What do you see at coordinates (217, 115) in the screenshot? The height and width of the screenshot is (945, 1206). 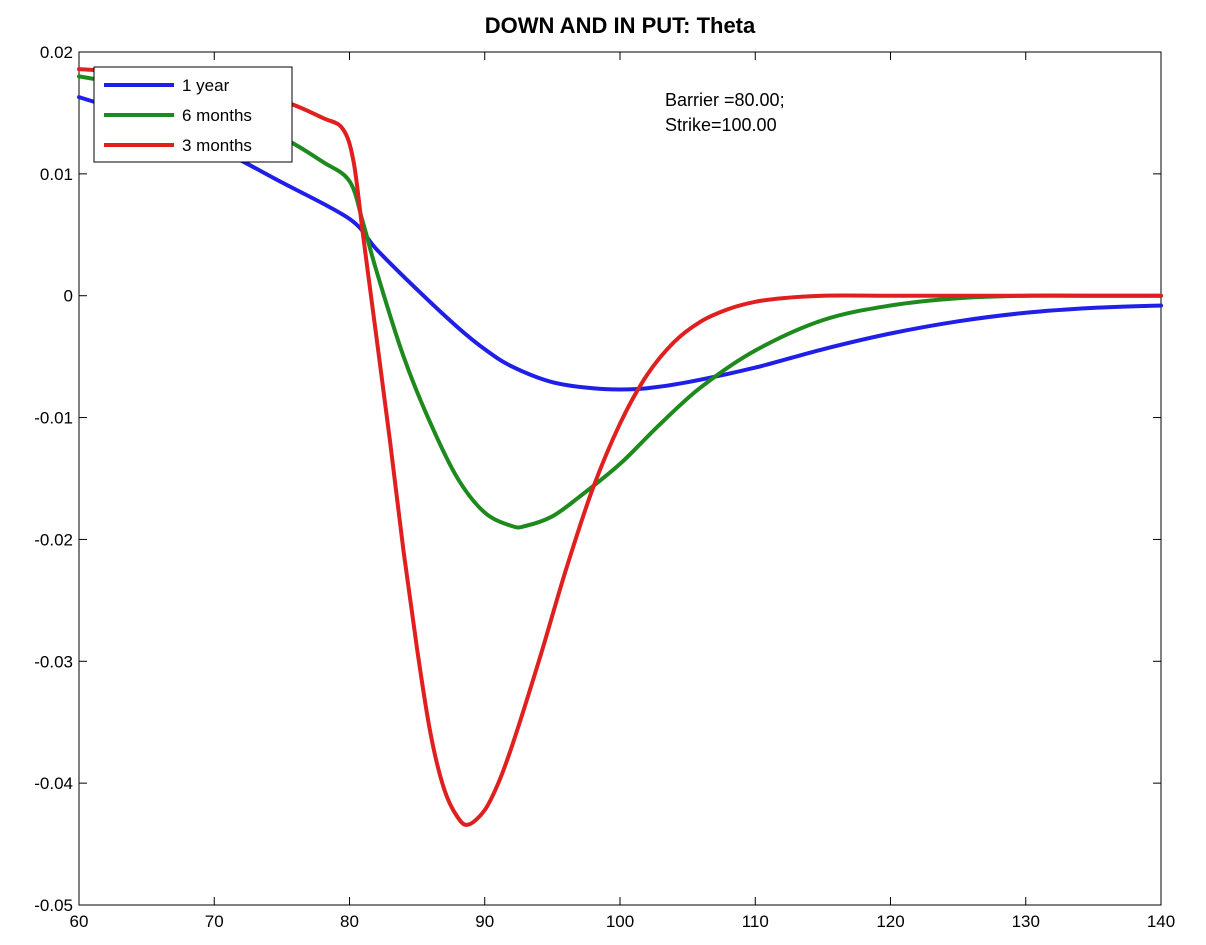 I see `legend-label: 6 months` at bounding box center [217, 115].